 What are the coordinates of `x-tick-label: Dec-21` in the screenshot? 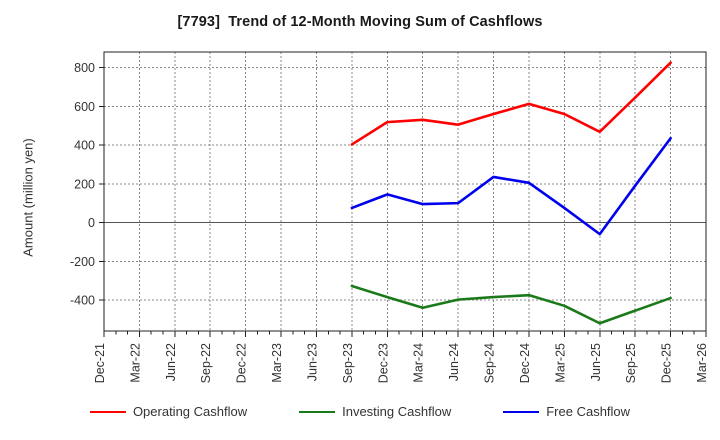 It's located at (100, 363).